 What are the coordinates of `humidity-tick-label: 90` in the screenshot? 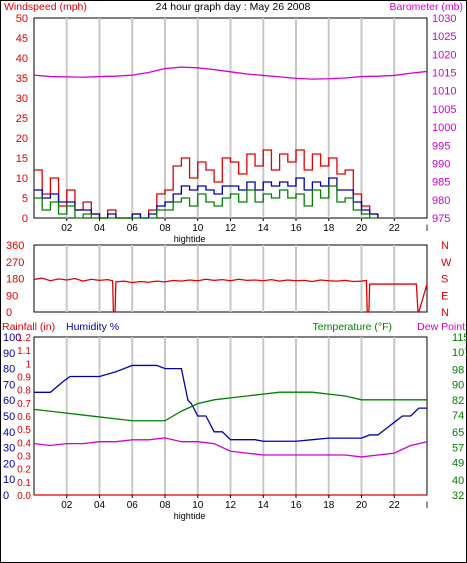 It's located at (9, 354).